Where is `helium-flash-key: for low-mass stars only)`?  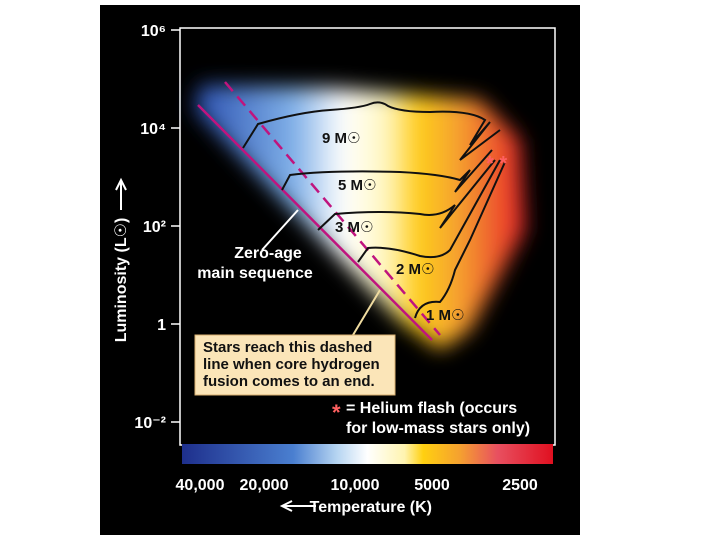 helium-flash-key: for low-mass stars only) is located at coordinates (438, 428).